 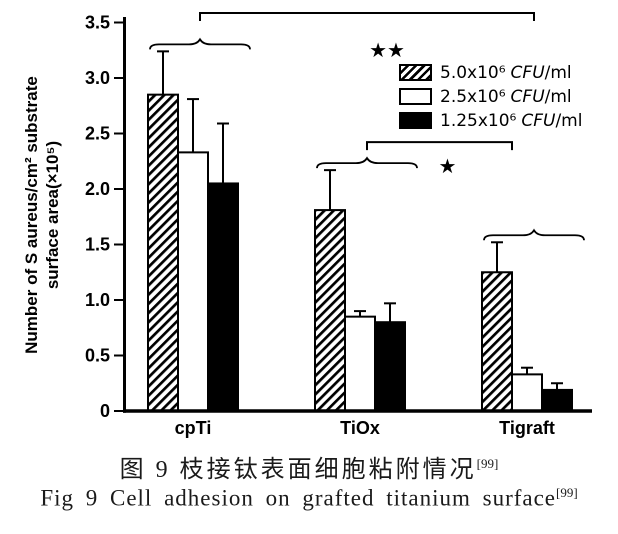 I want to click on caption-english-ref: [99], so click(x=567, y=492).